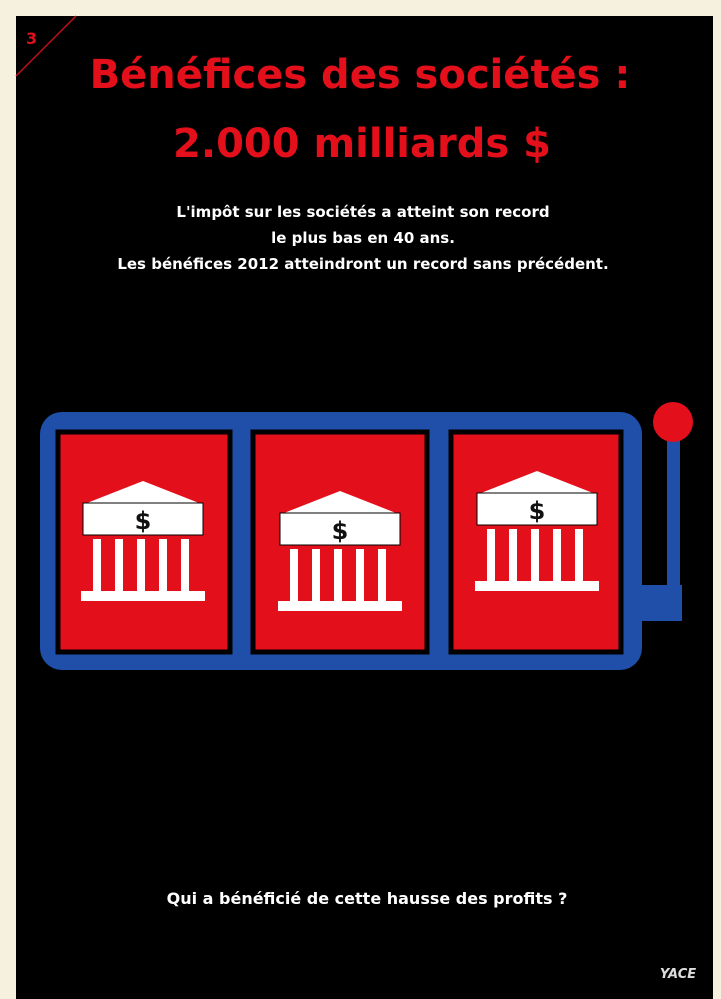 This screenshot has width=721, height=999. I want to click on signature: YACE, so click(678, 974).